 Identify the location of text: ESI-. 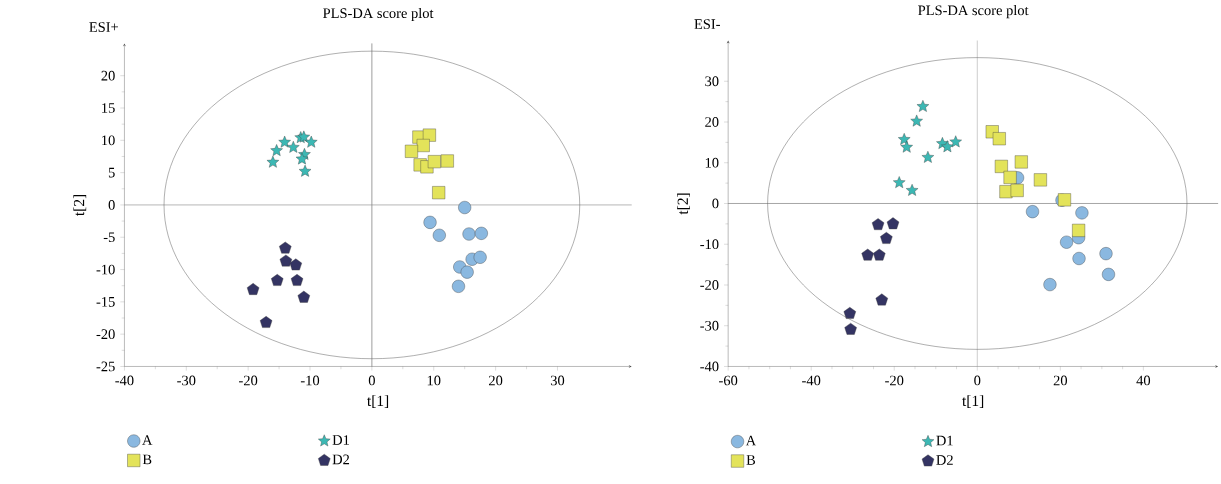
(707, 24).